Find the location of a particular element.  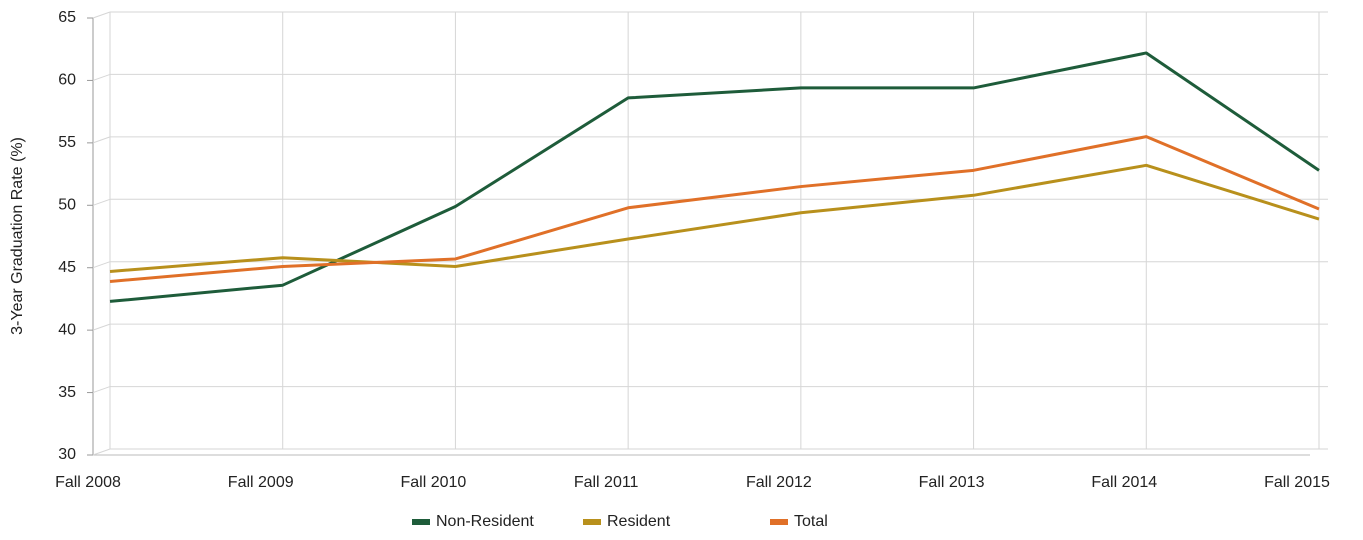

y-tick-label: 30 is located at coordinates (67, 454).